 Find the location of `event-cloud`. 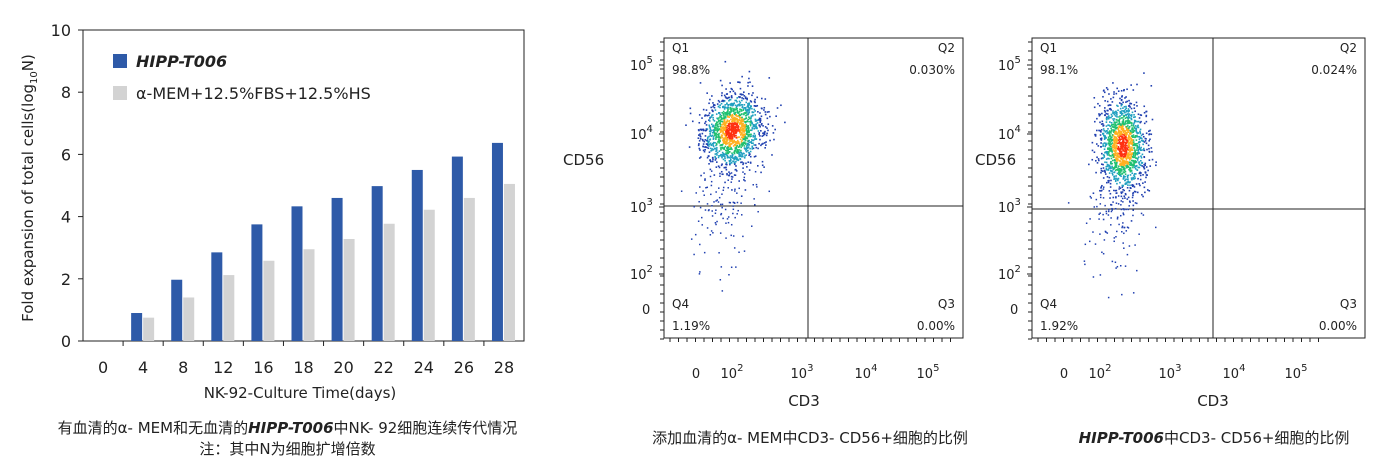

event-cloud is located at coordinates (1112, 185).